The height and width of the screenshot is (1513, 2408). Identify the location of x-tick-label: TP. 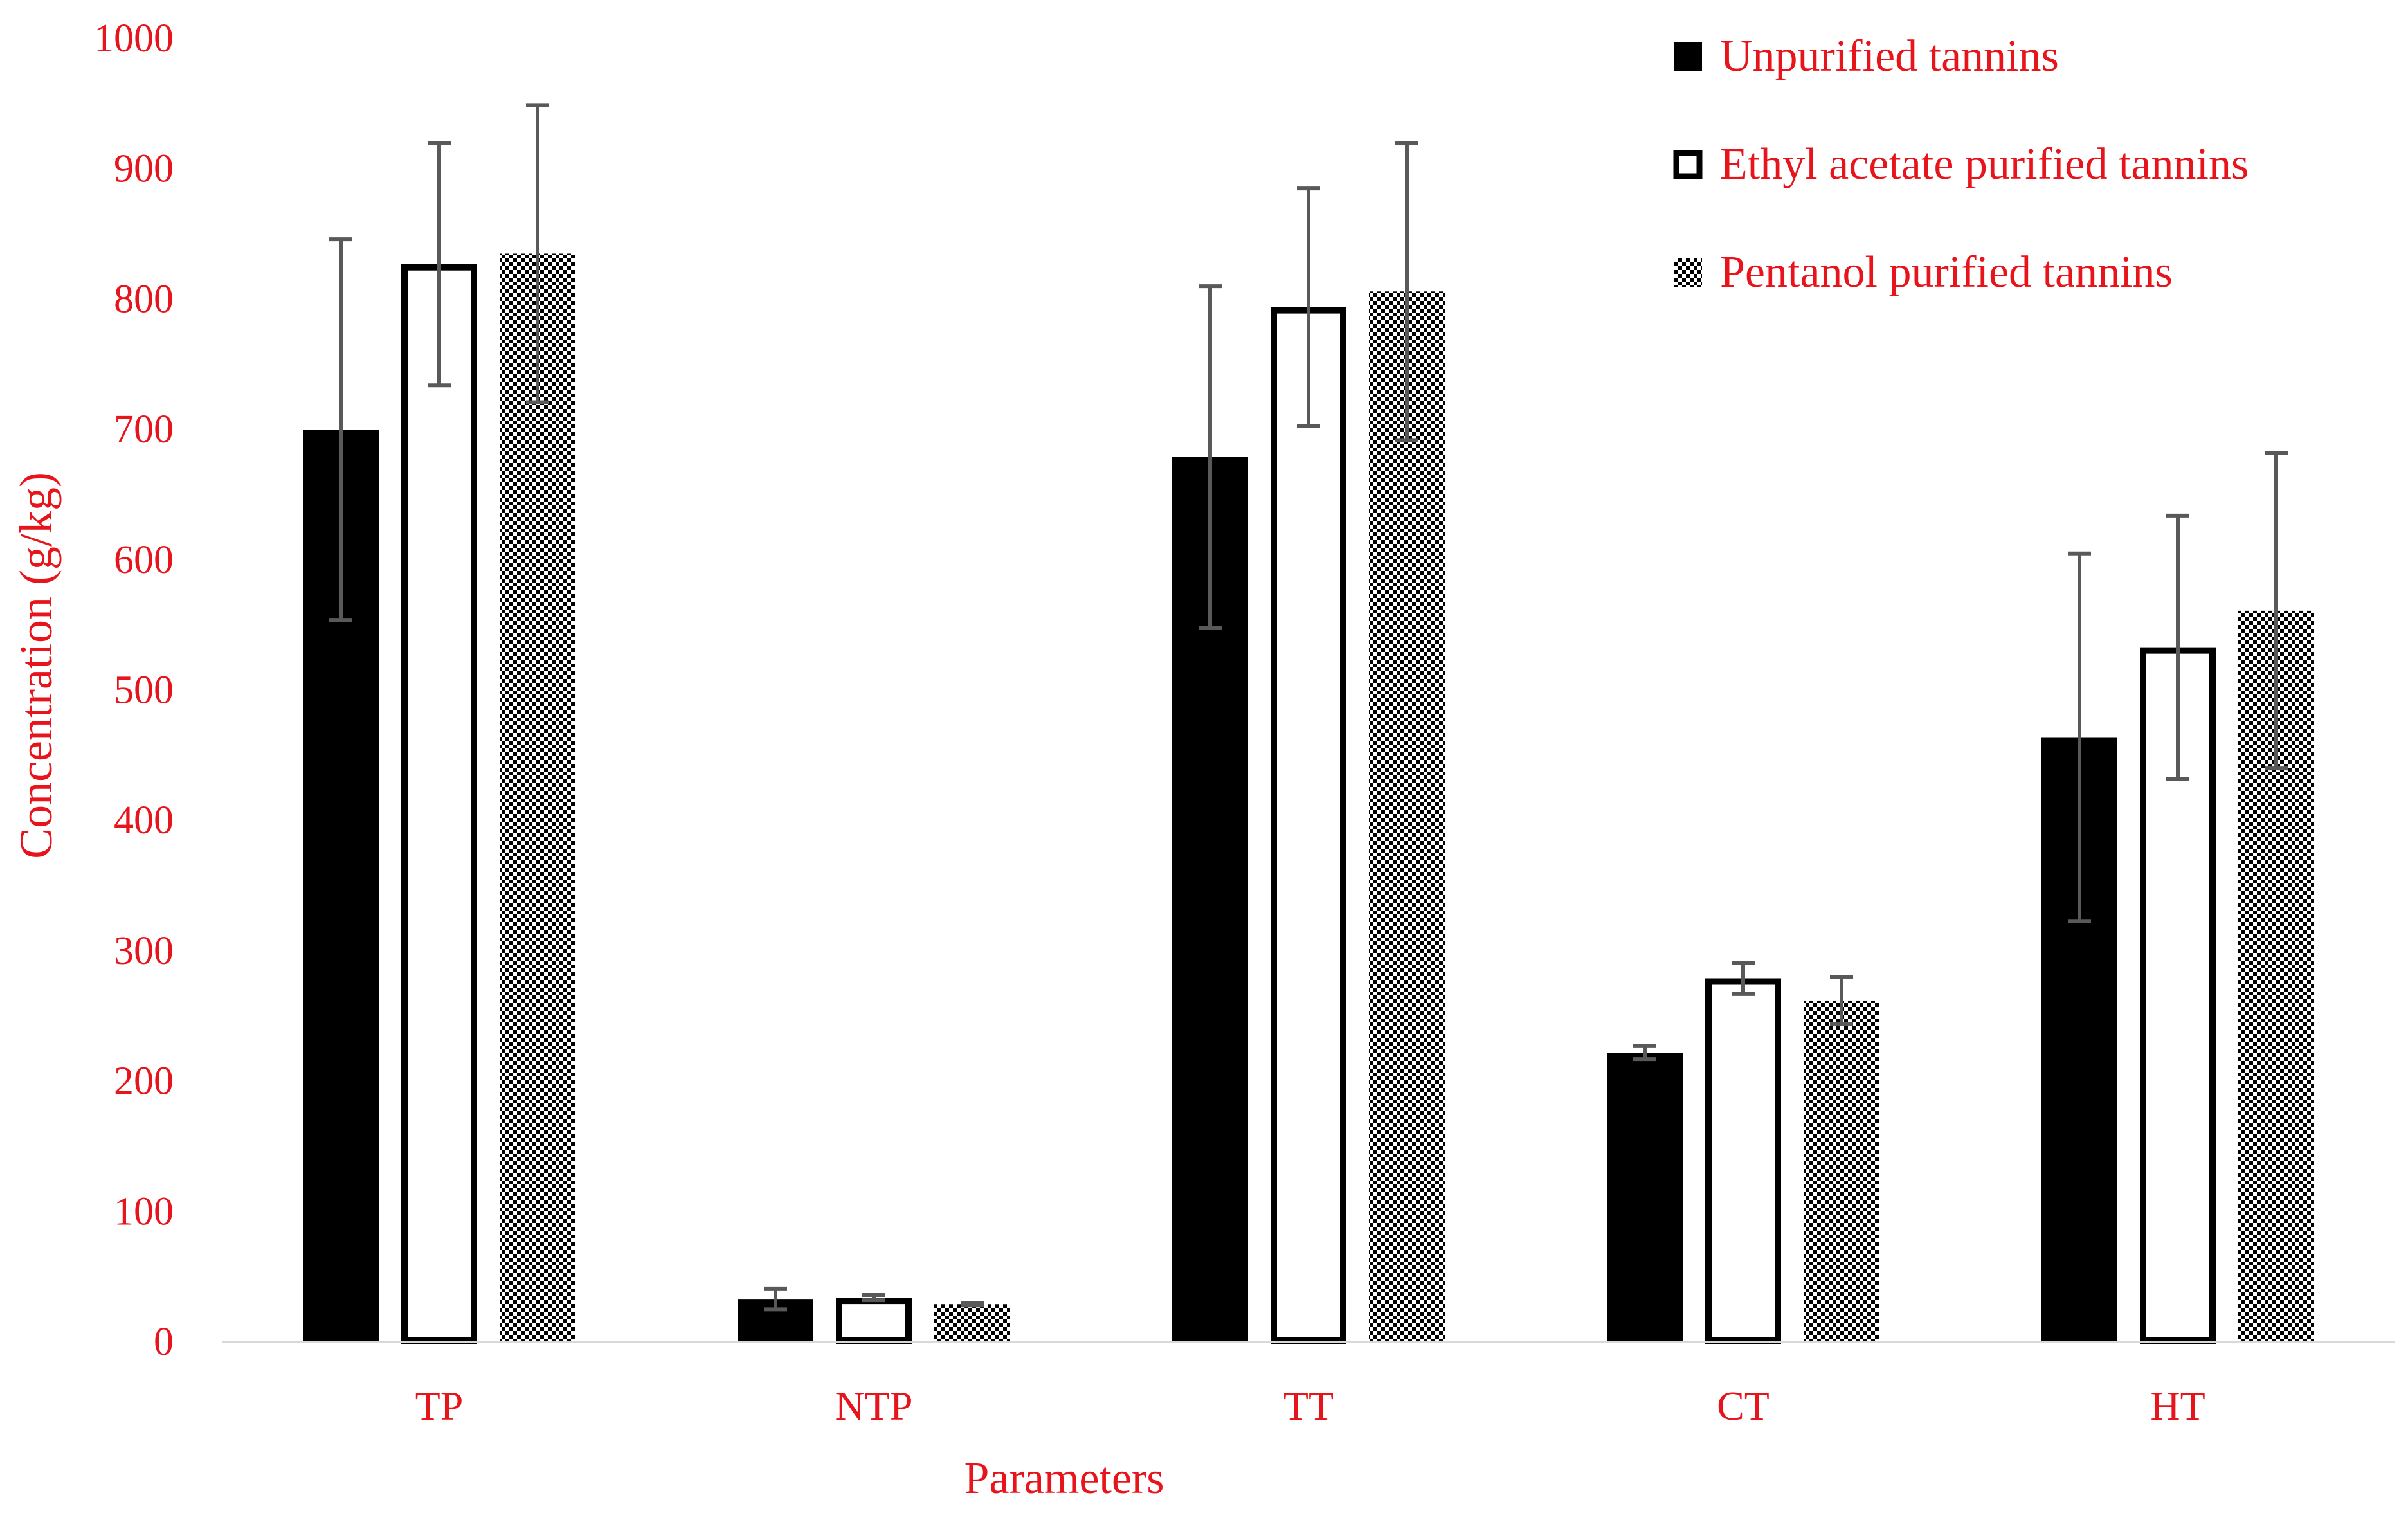
(440, 1406).